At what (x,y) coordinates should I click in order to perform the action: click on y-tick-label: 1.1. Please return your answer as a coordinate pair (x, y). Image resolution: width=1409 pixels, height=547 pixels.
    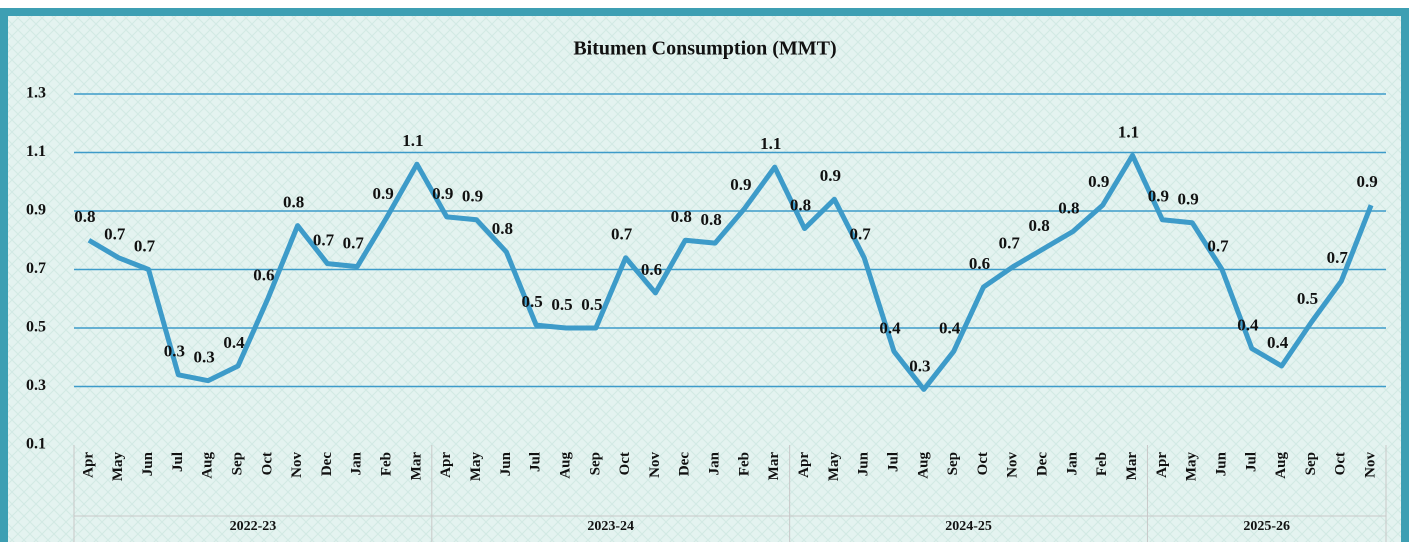
    Looking at the image, I should click on (36, 151).